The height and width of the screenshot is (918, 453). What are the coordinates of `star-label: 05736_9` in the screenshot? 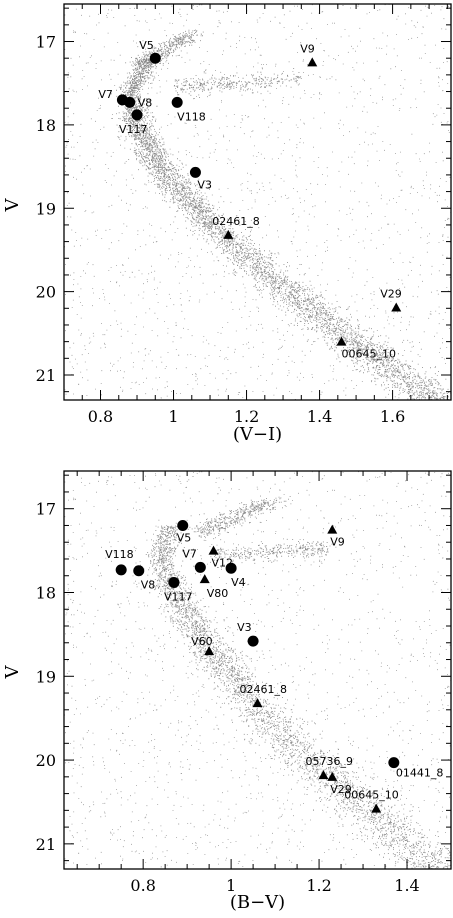 It's located at (329, 761).